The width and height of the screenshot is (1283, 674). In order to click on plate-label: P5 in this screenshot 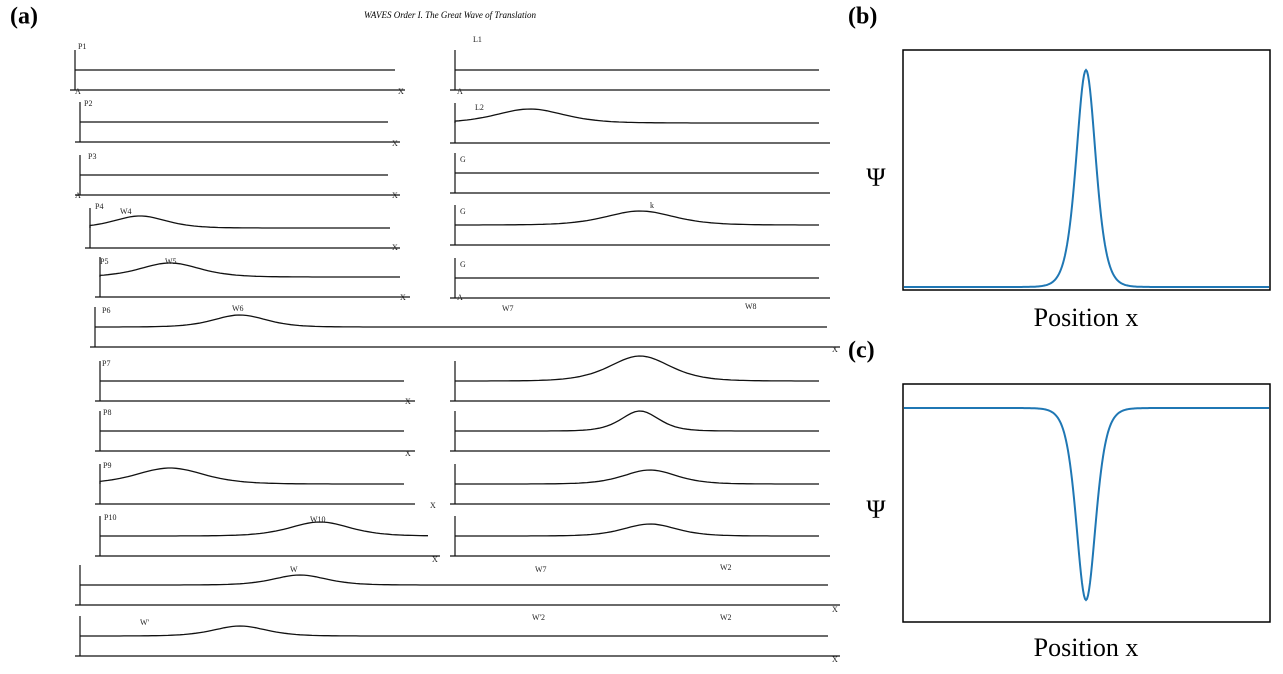, I will do `click(104, 261)`.